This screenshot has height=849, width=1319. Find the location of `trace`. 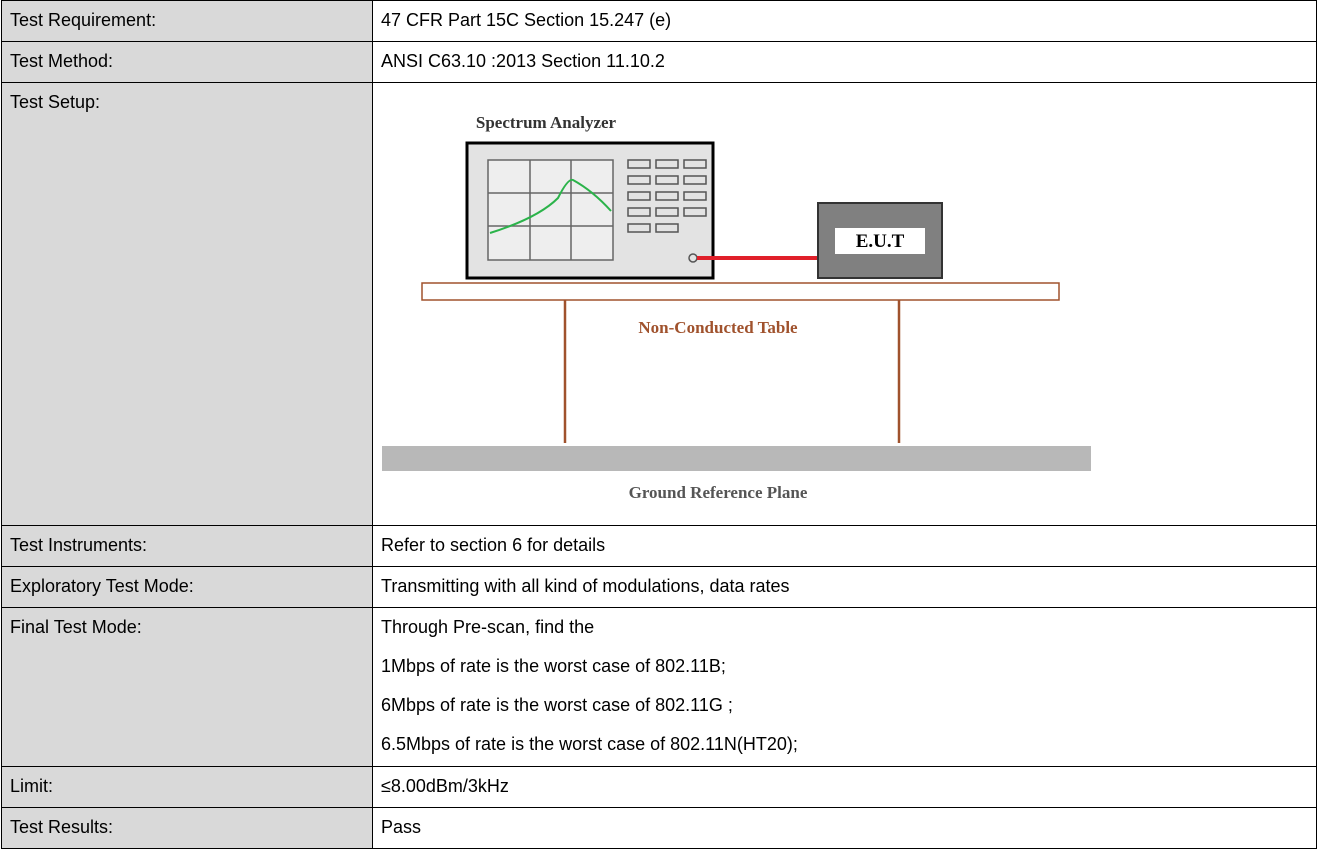

trace is located at coordinates (550, 206).